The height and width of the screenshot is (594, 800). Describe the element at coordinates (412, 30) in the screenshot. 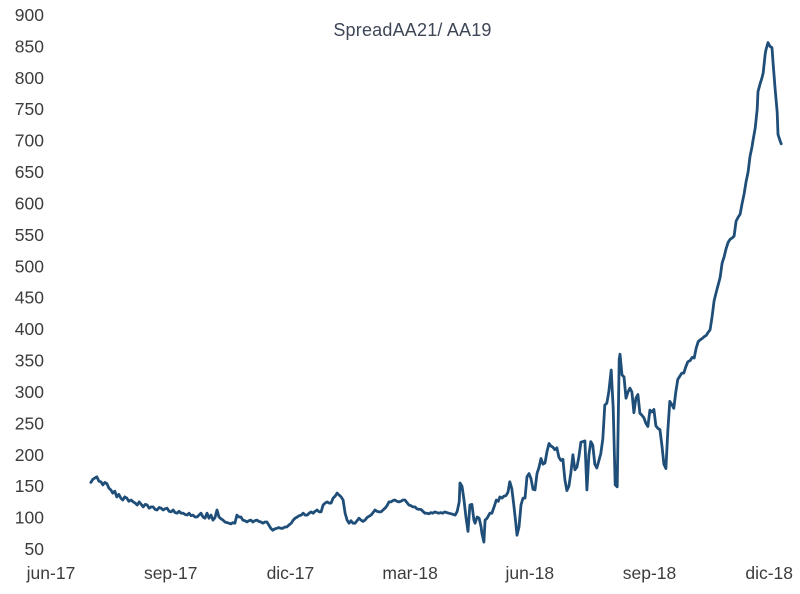

I see `chart-title: SpreadAA21/ AA19` at that location.